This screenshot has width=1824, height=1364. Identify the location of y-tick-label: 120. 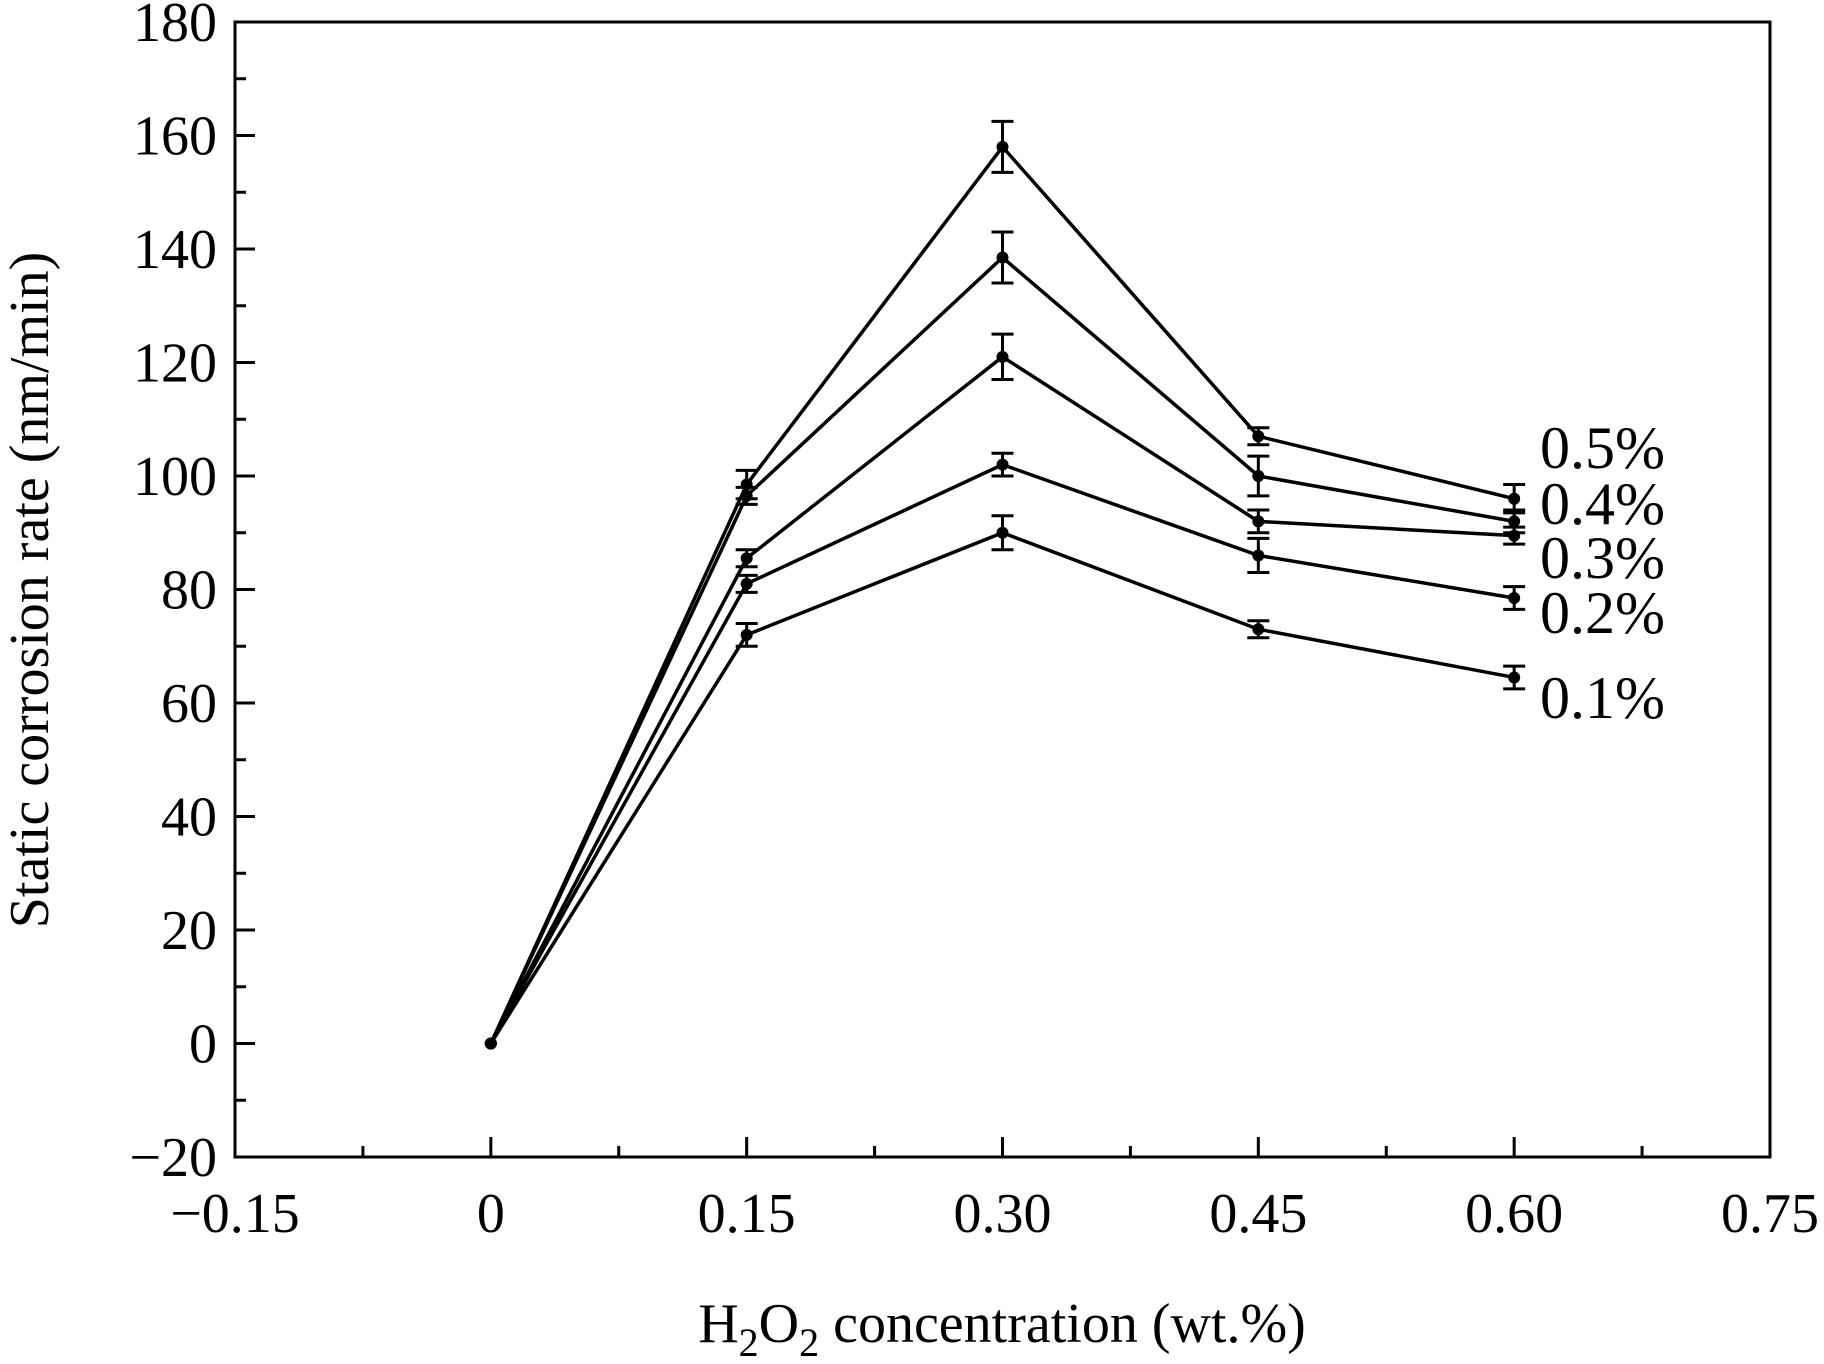
(175, 364).